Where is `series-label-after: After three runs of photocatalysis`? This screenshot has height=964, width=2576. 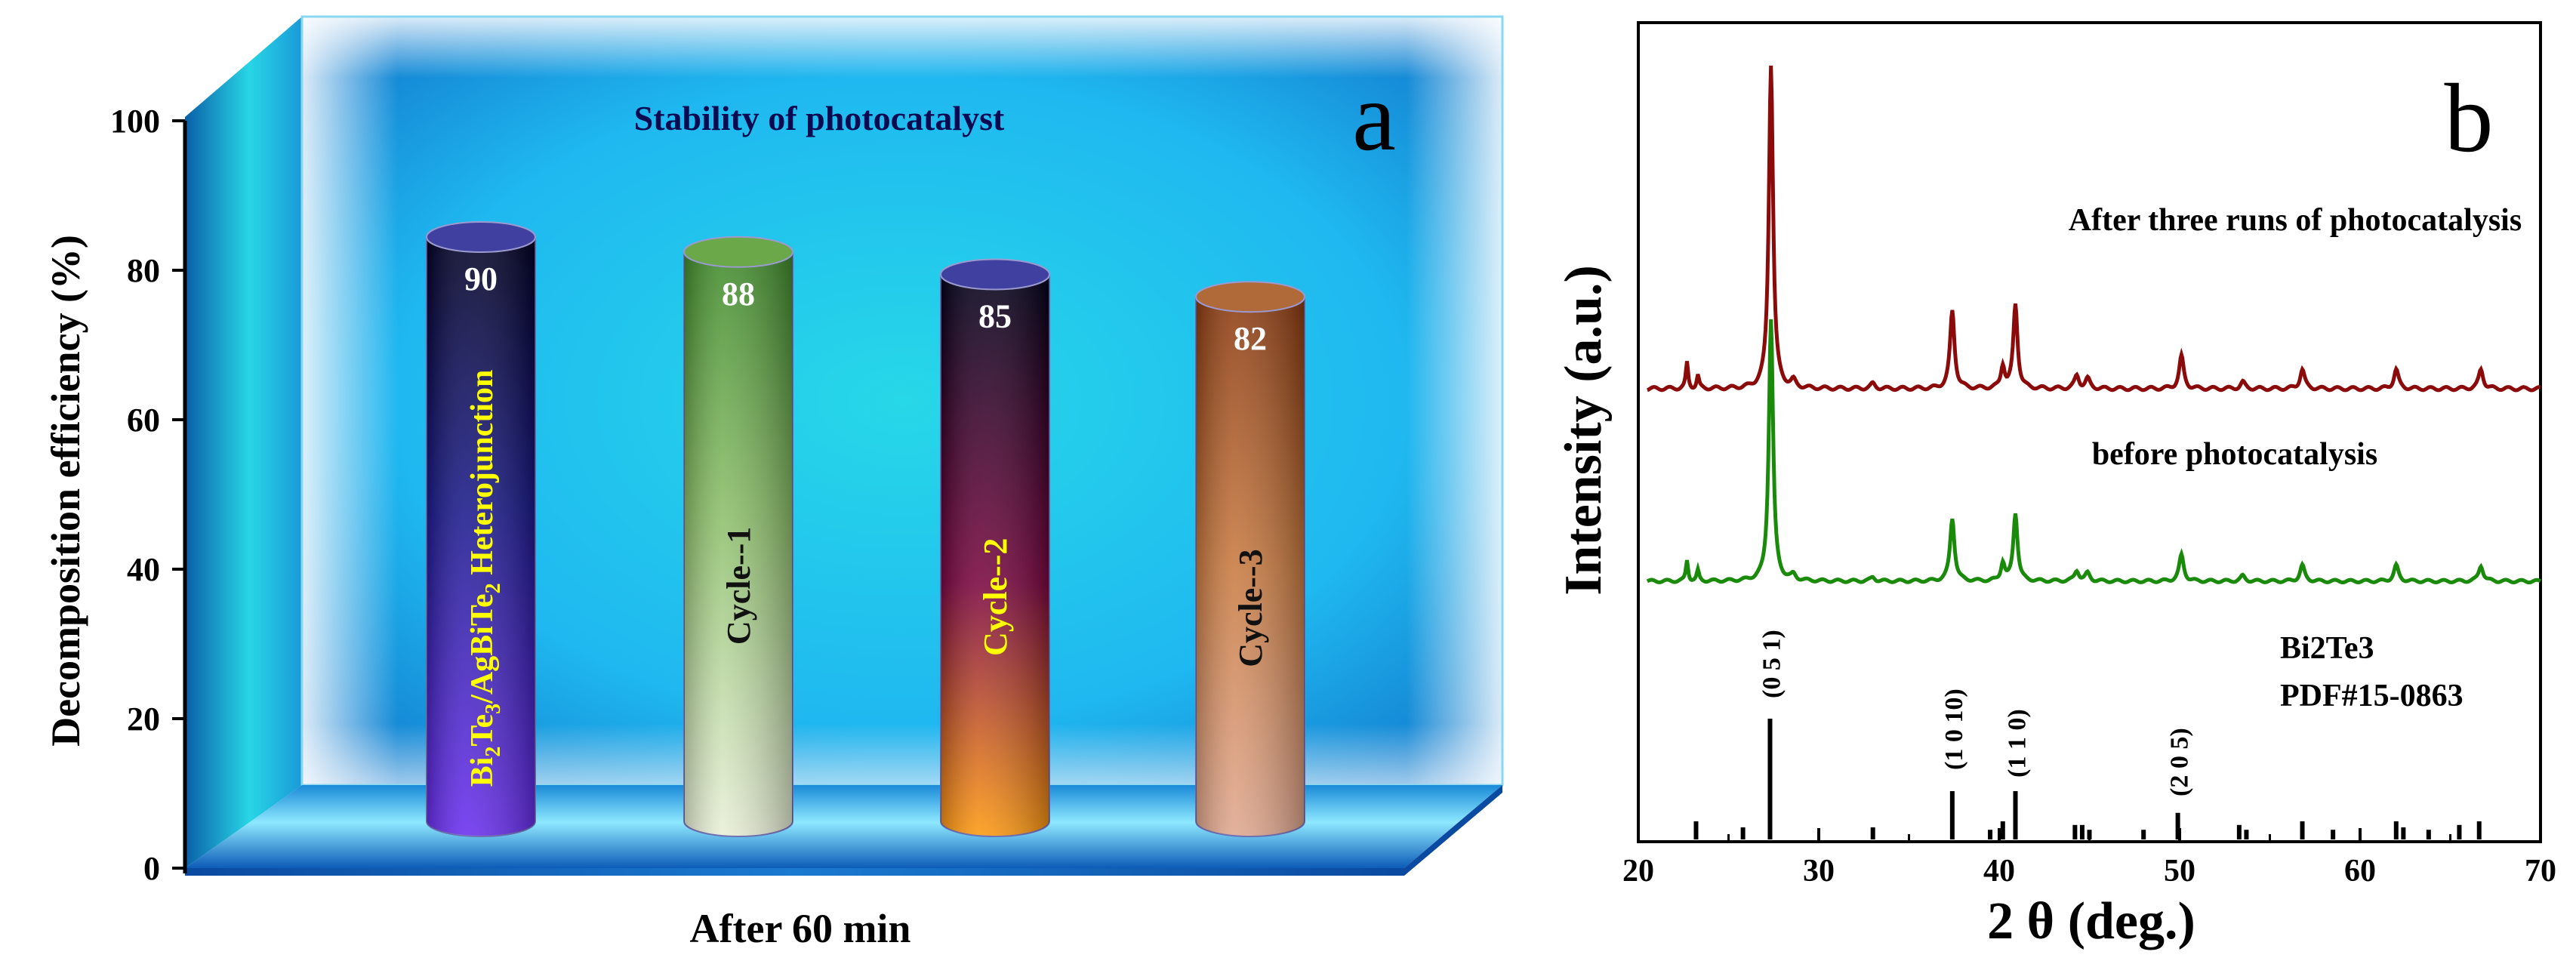 series-label-after: After three runs of photocatalysis is located at coordinates (2295, 220).